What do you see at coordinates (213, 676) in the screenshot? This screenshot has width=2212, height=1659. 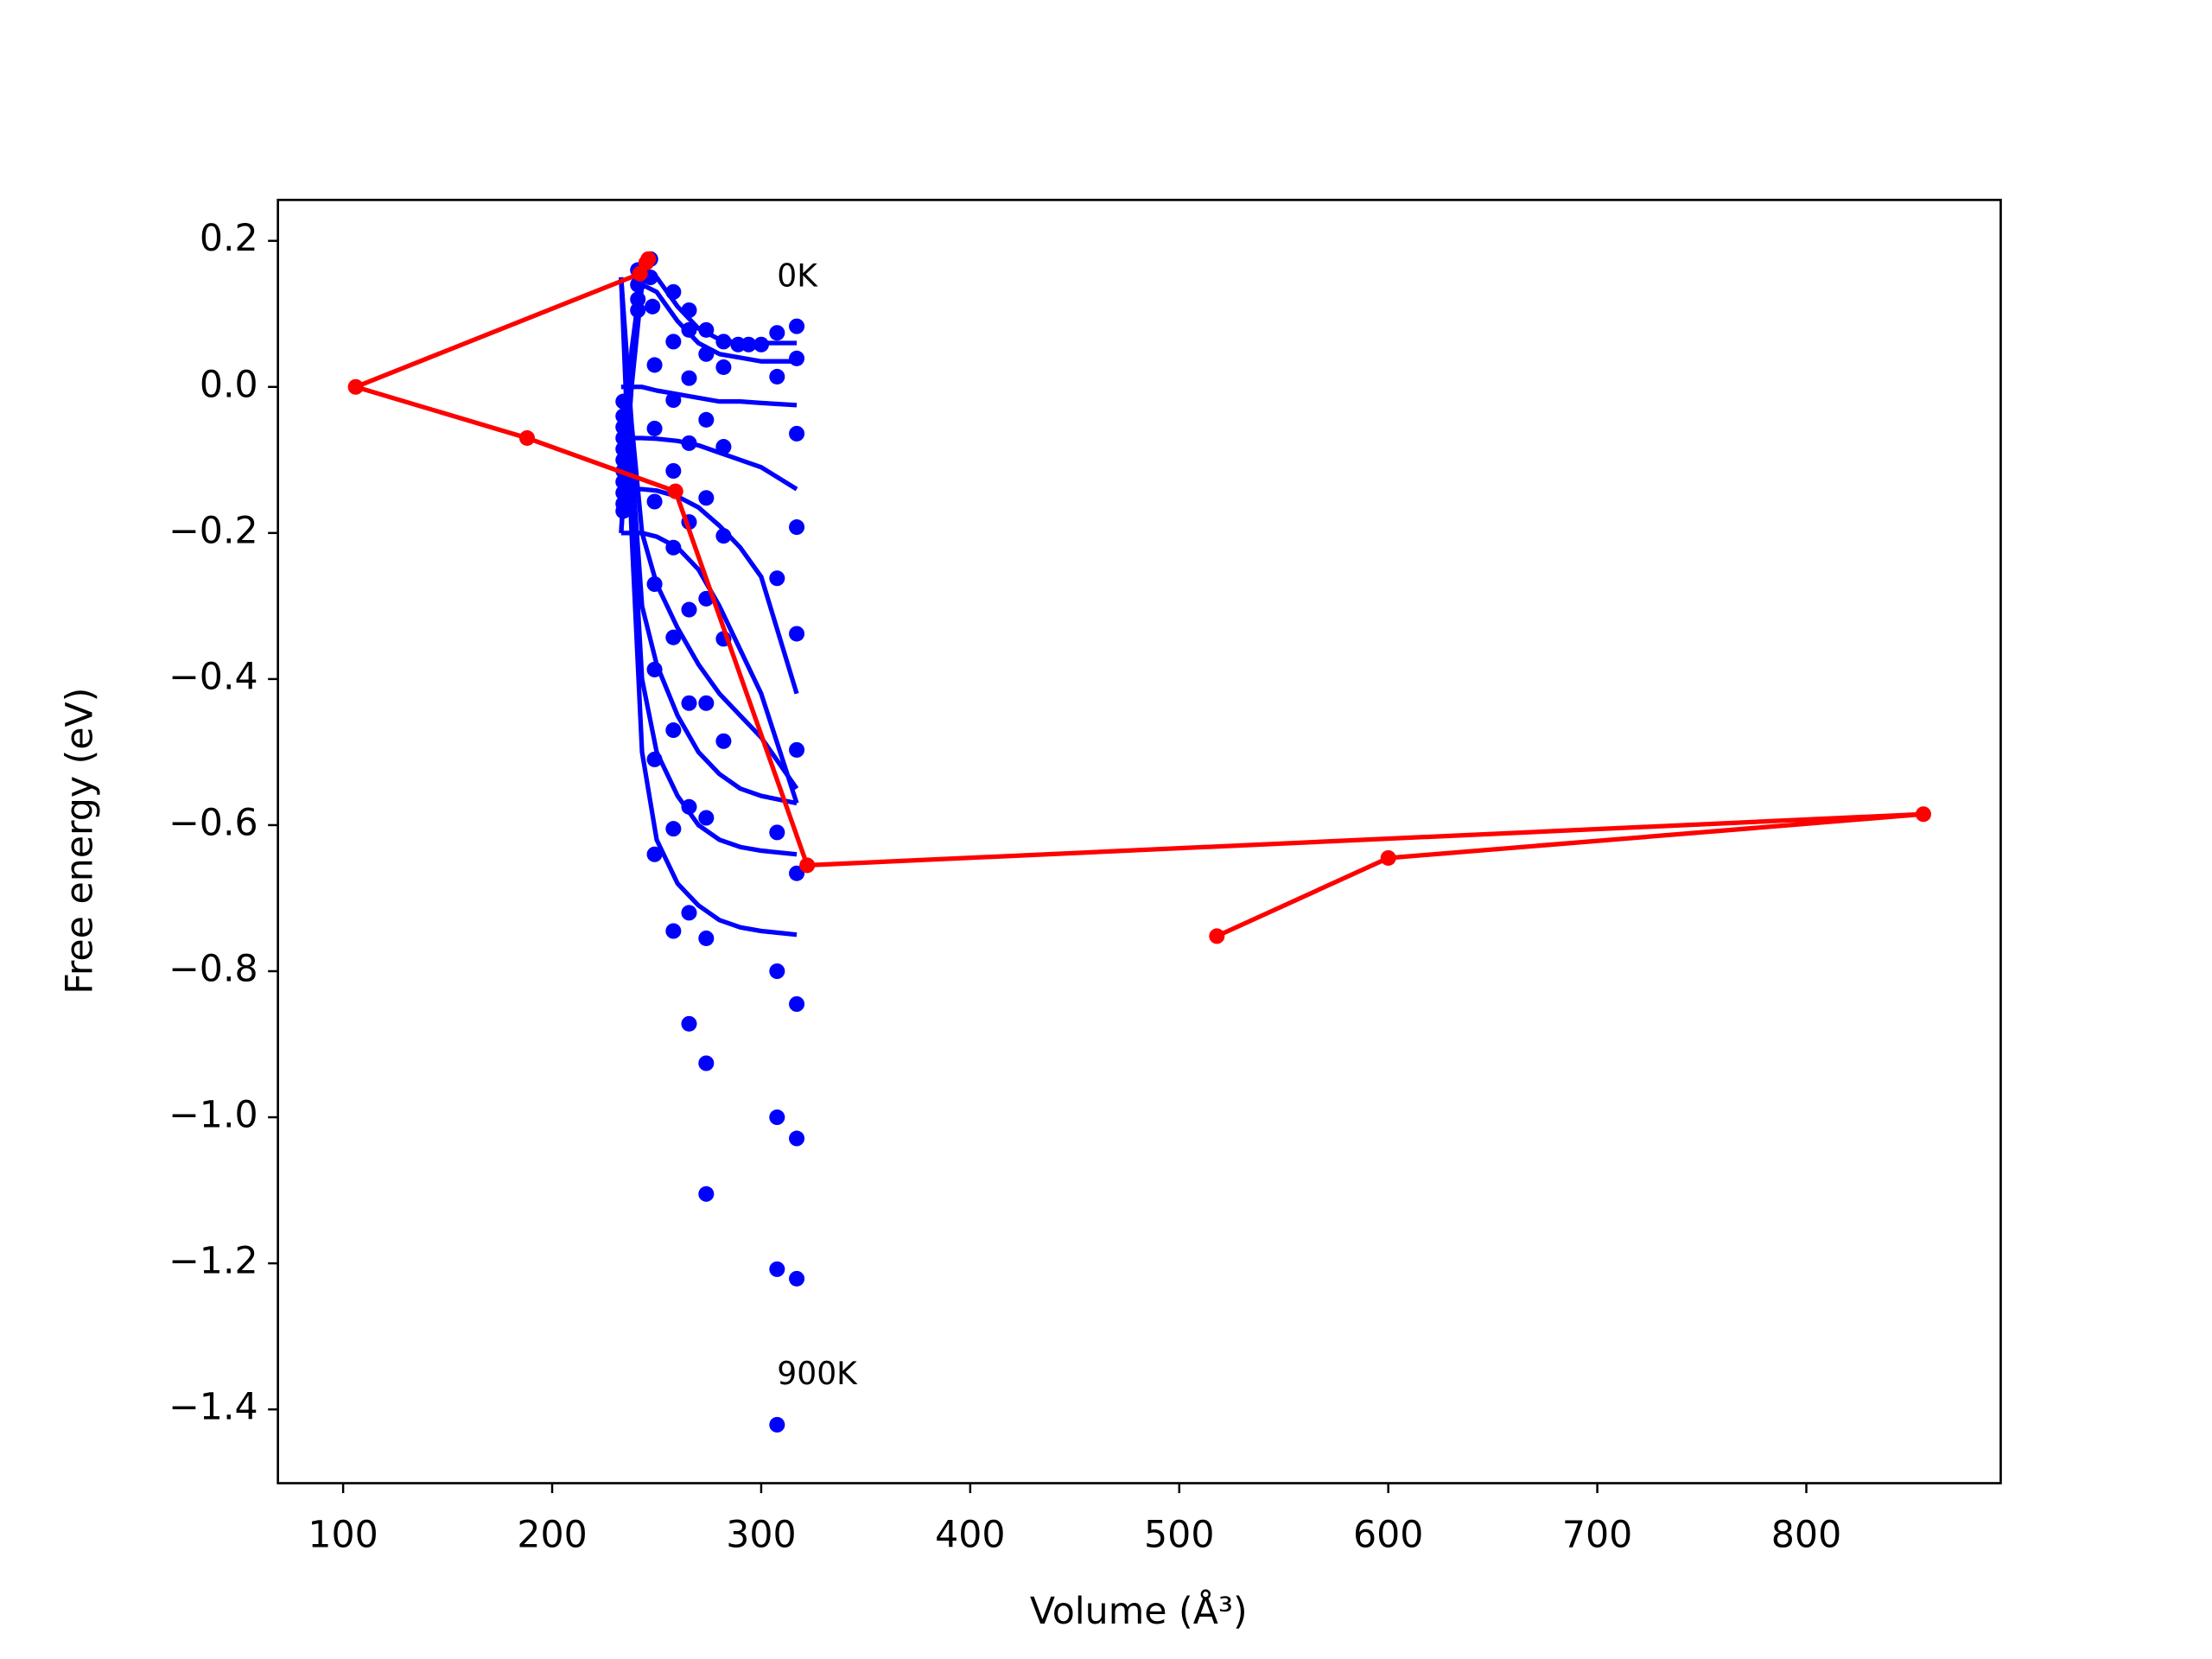 I see `y-tick-label: −0.4` at bounding box center [213, 676].